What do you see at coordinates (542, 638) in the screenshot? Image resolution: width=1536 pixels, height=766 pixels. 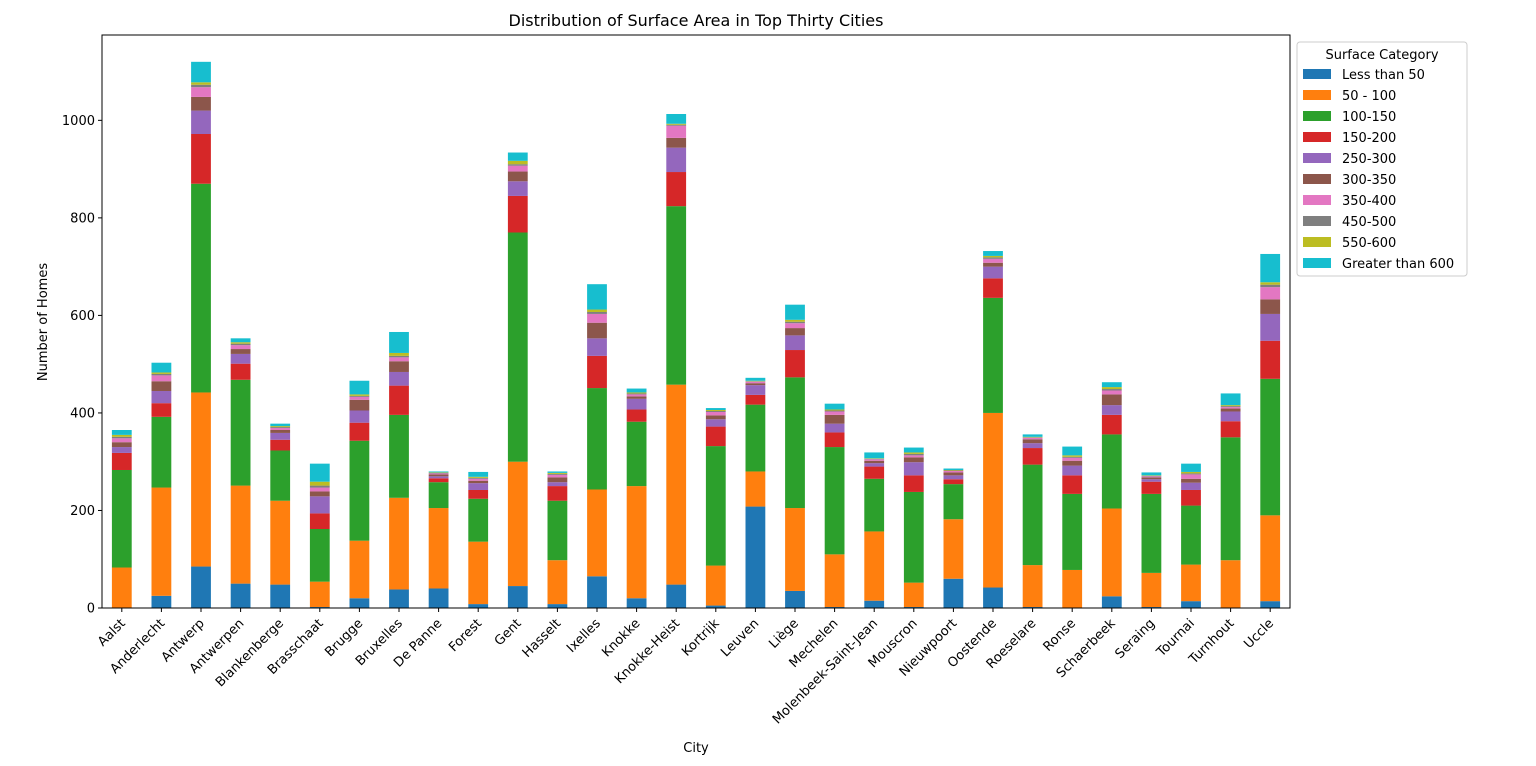 I see `x-tick-label: Hasselt` at bounding box center [542, 638].